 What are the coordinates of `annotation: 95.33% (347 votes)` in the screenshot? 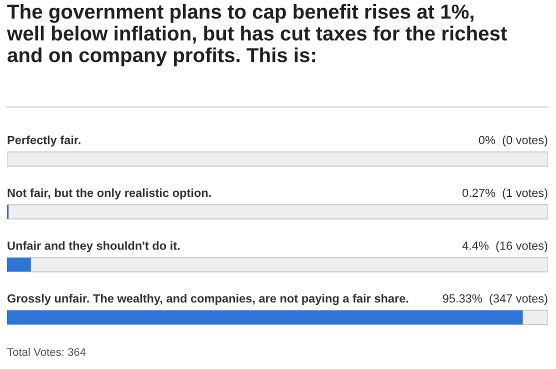 It's located at (495, 299).